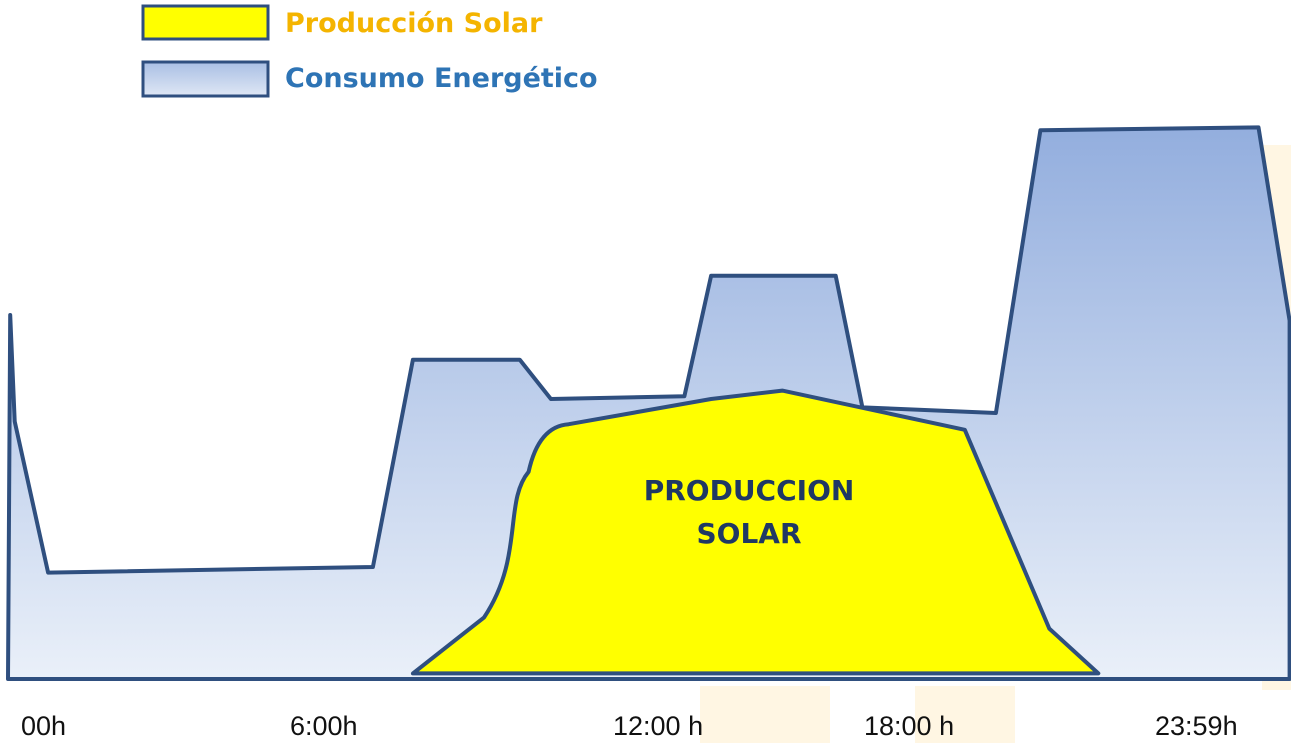 This screenshot has width=1291, height=743. Describe the element at coordinates (414, 23) in the screenshot. I see `legend-label-solar: Producción Solar` at that location.